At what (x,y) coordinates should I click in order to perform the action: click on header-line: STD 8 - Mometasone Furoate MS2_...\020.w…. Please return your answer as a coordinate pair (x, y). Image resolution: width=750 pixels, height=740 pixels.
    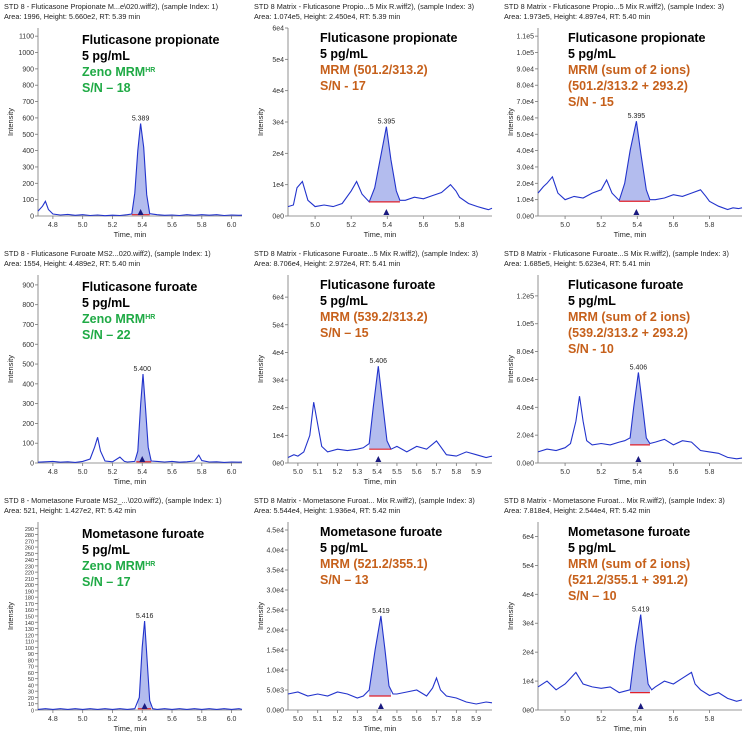
    Looking at the image, I should click on (113, 500).